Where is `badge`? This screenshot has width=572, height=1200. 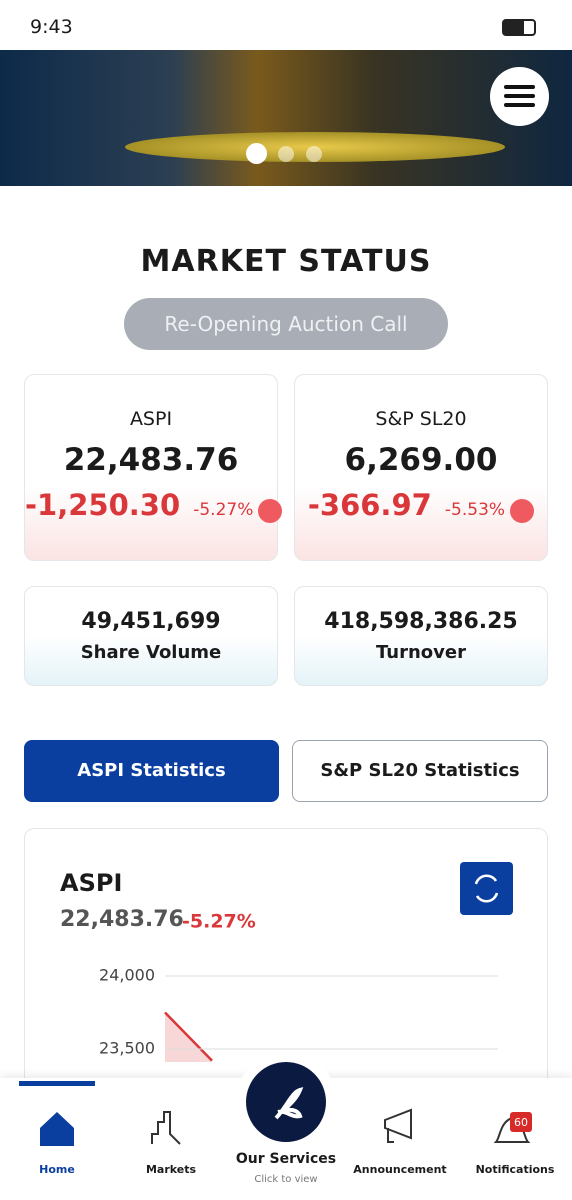 badge is located at coordinates (521, 1122).